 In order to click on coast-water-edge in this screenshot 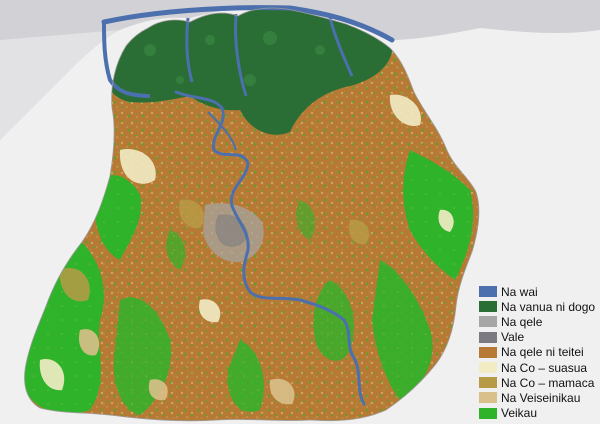, I will do `click(248, 24)`.